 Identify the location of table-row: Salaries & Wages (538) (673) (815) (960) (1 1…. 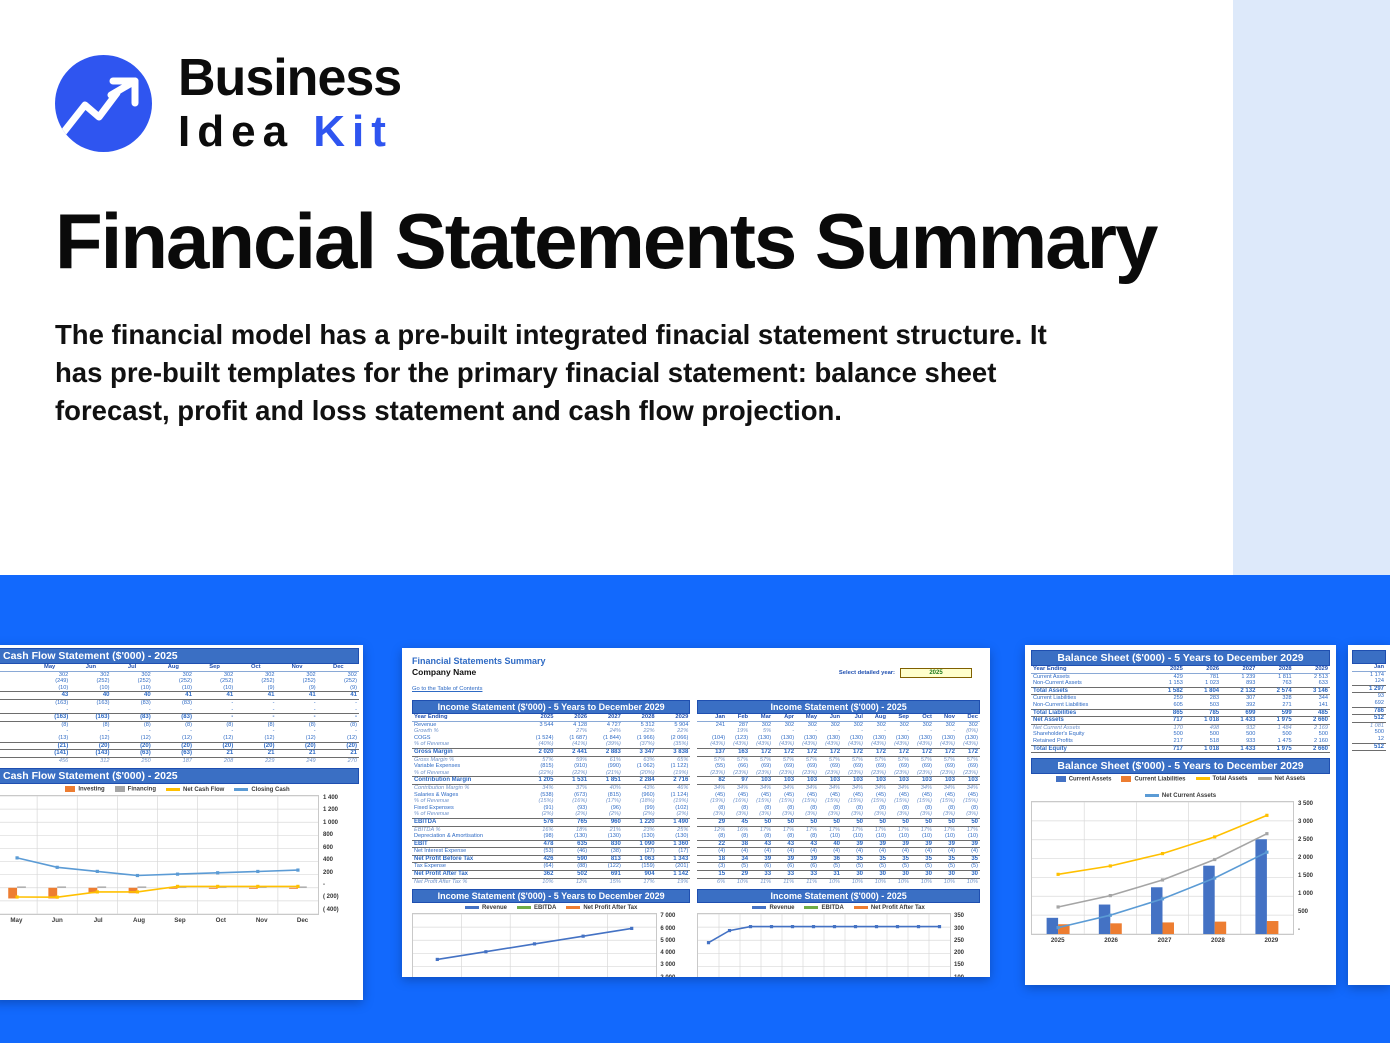
(551, 795).